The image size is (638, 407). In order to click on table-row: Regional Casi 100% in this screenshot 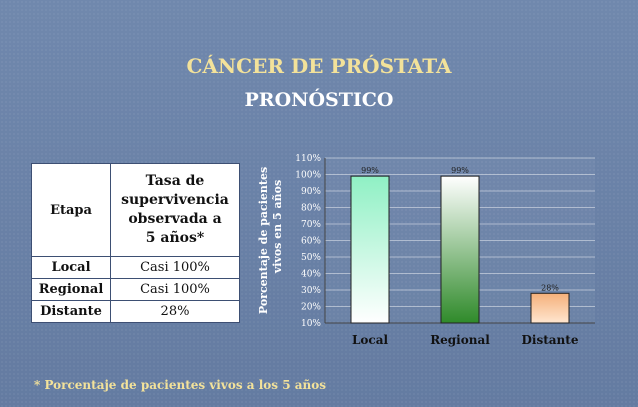, I will do `click(135, 289)`.